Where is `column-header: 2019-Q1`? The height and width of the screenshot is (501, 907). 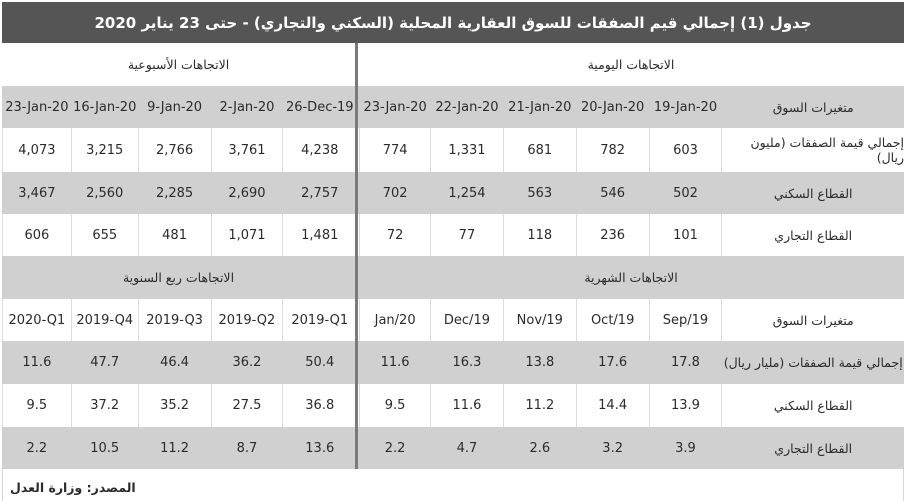 column-header: 2019-Q1 is located at coordinates (319, 320).